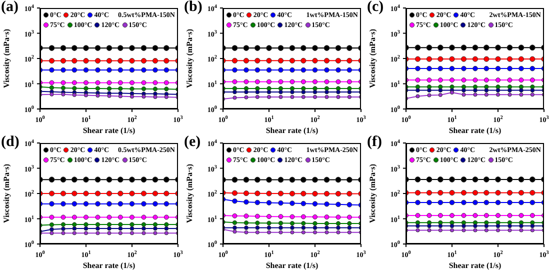 This screenshot has height=270, width=550. I want to click on chart-title: (e), so click(192, 142).